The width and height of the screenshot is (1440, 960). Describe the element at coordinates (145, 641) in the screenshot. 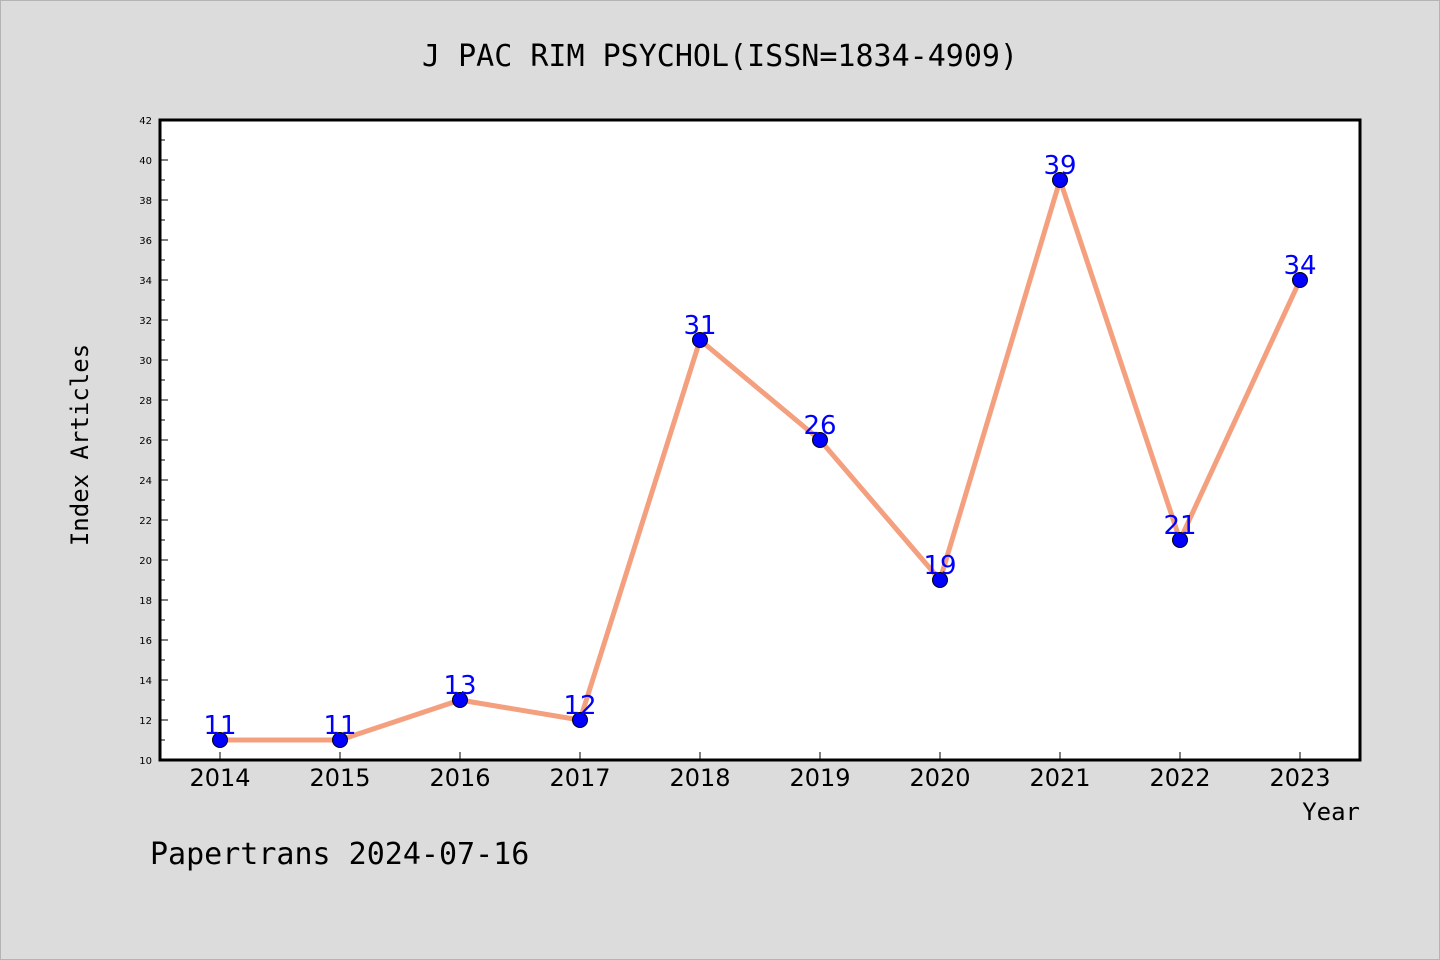

I see `y-tick-label: 16` at that location.